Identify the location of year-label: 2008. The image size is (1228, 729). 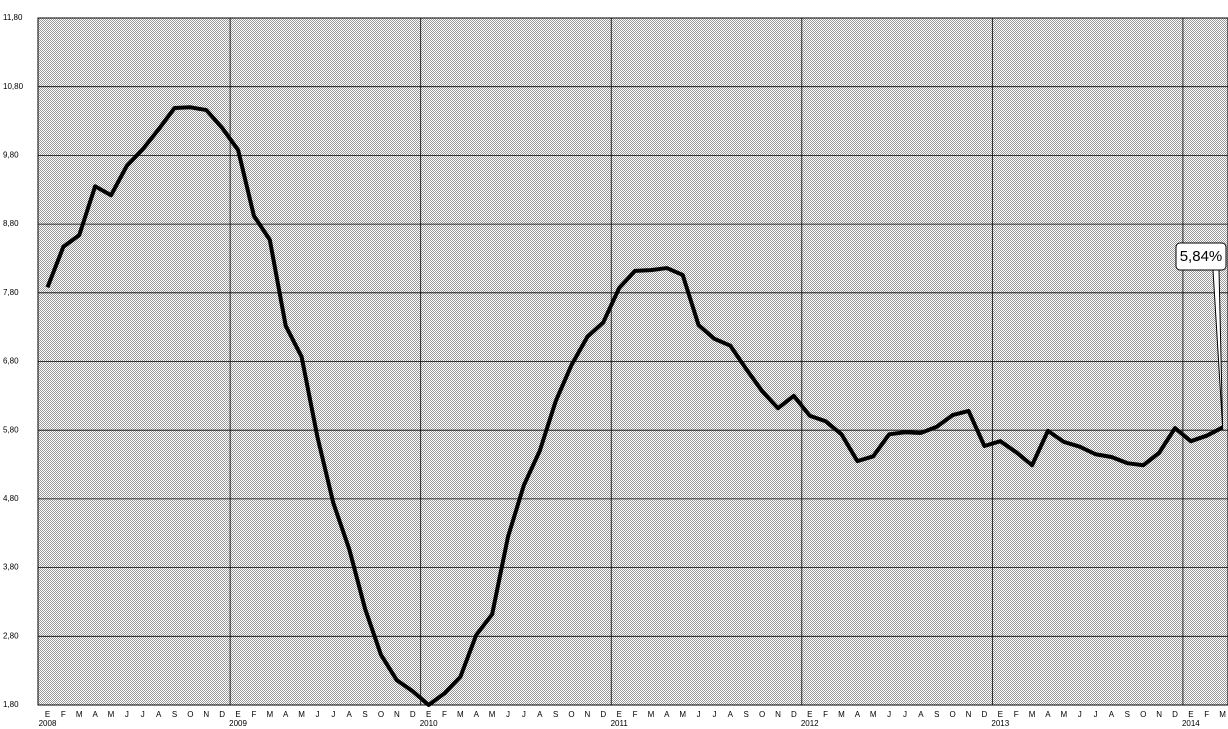
(48, 723).